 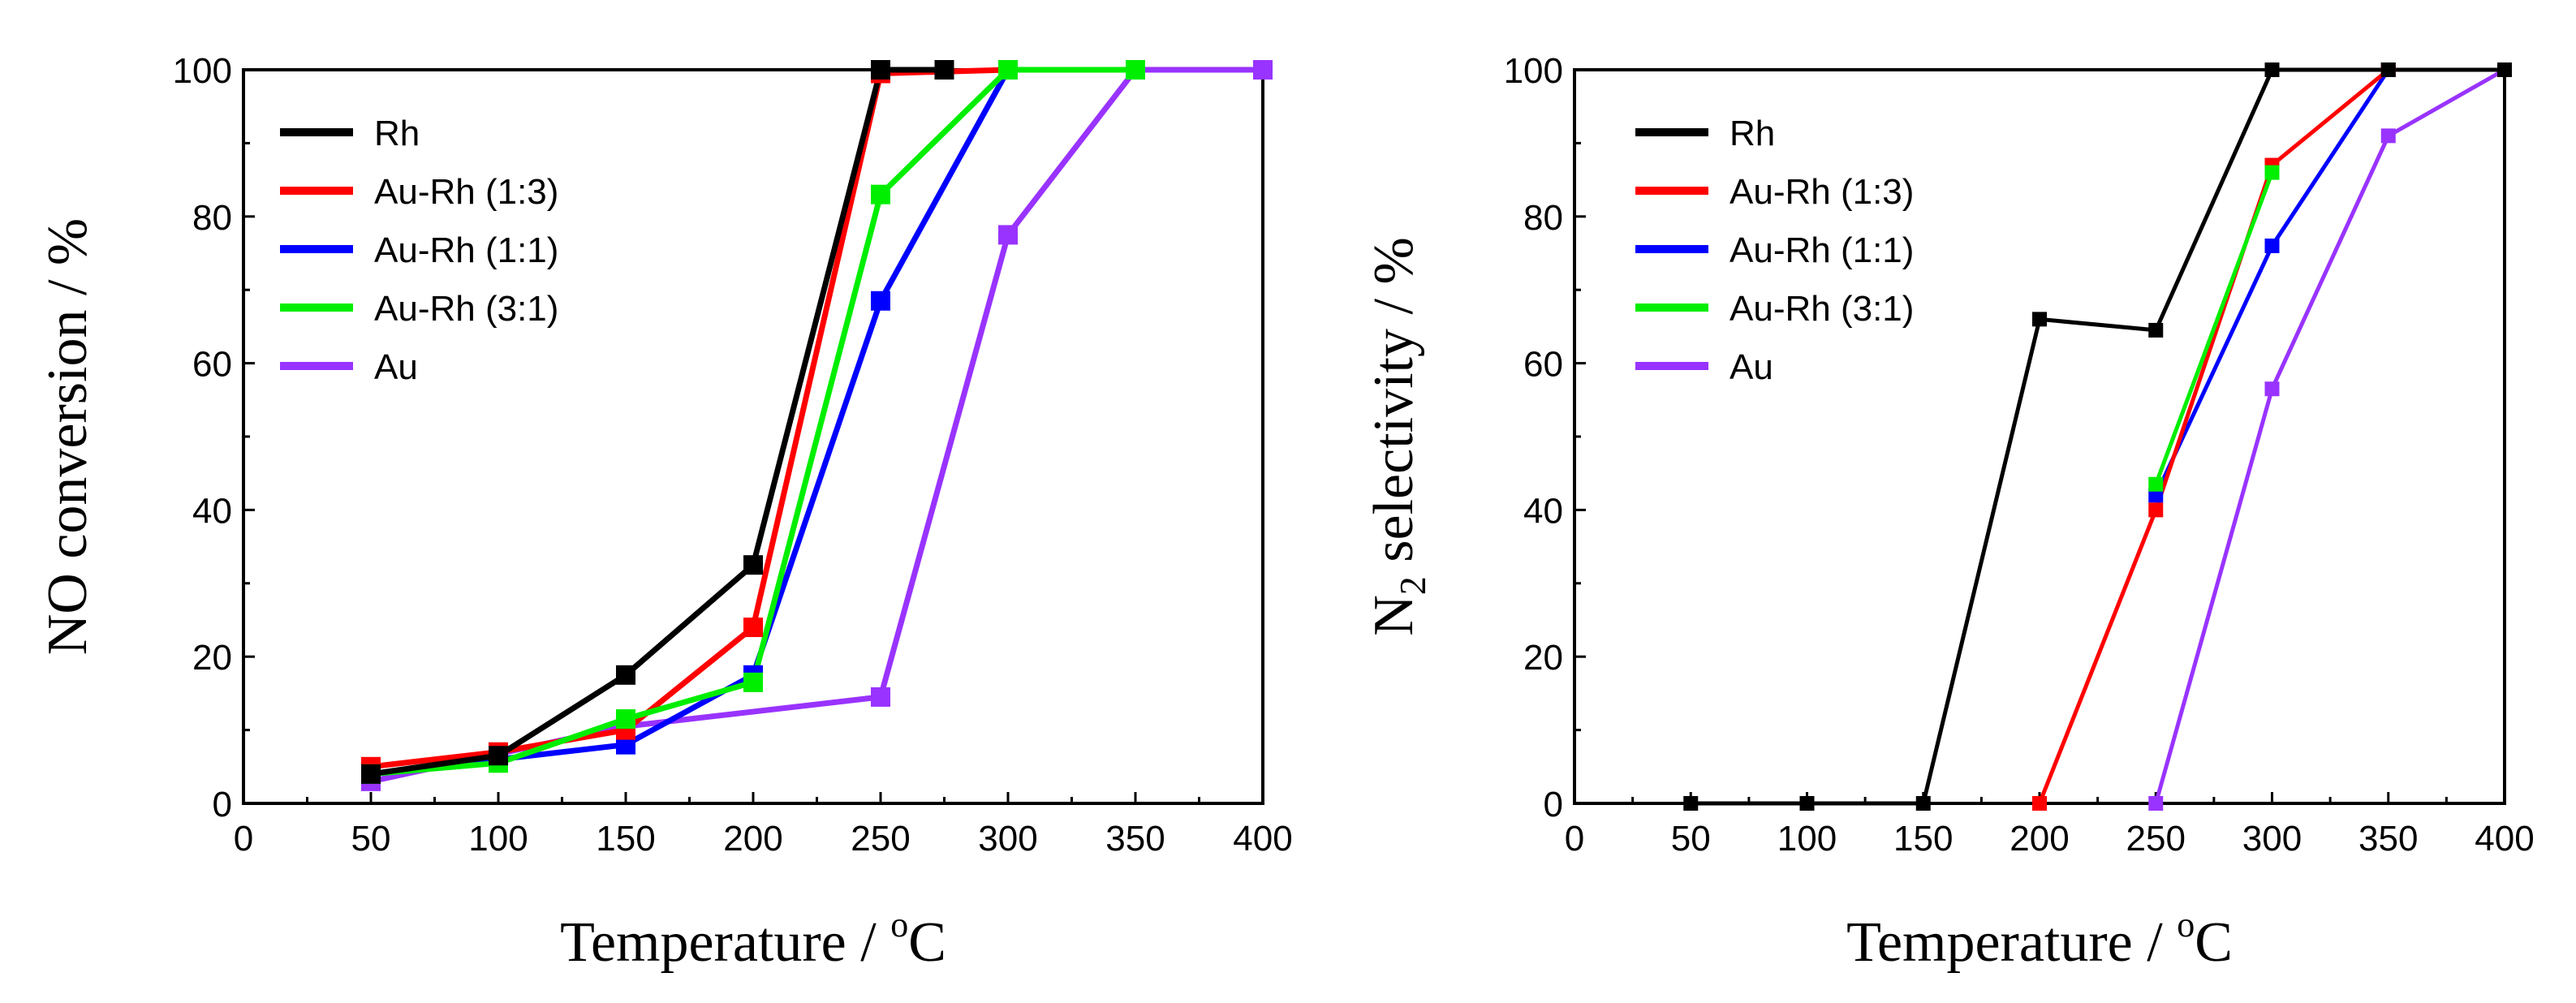 I want to click on y-axis-title-main: N, so click(x=1394, y=615).